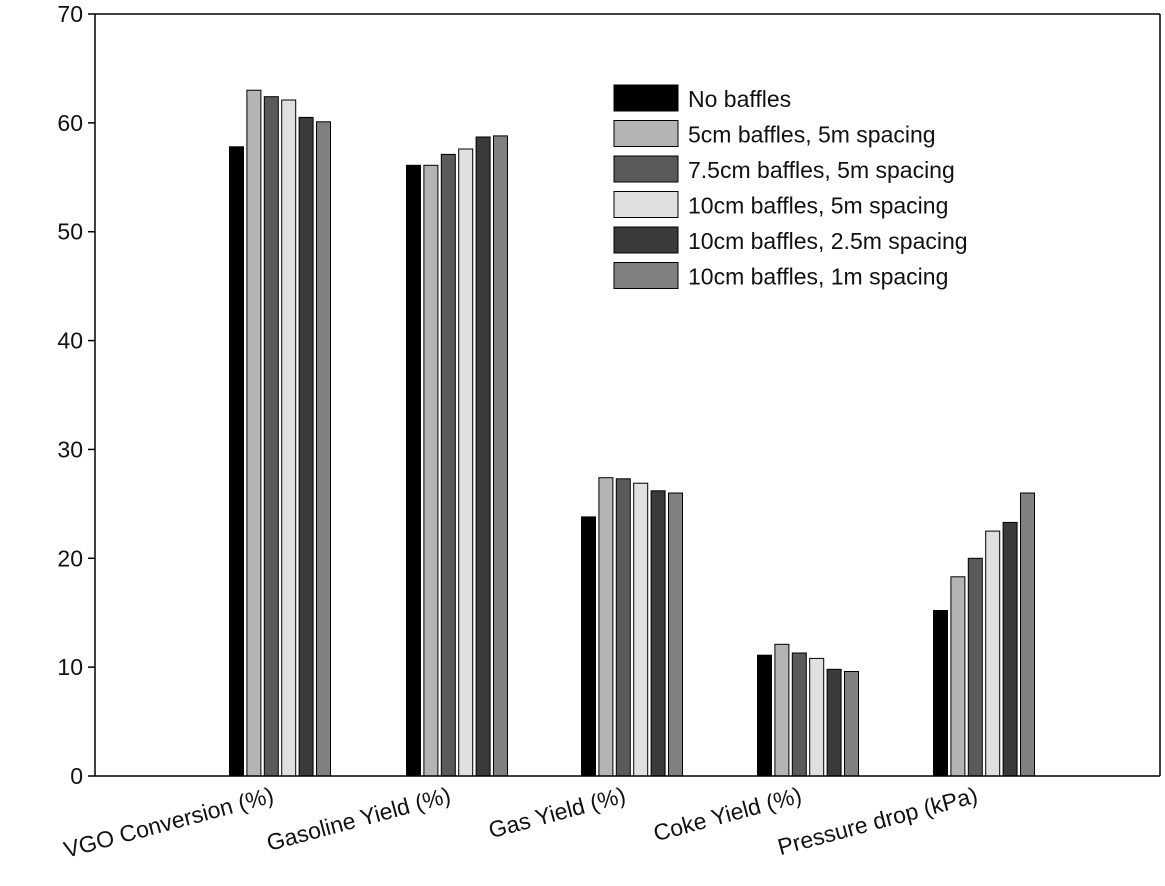 This screenshot has height=886, width=1165. I want to click on legend-label: 7.5cm baffles, 5m spacing, so click(821, 170).